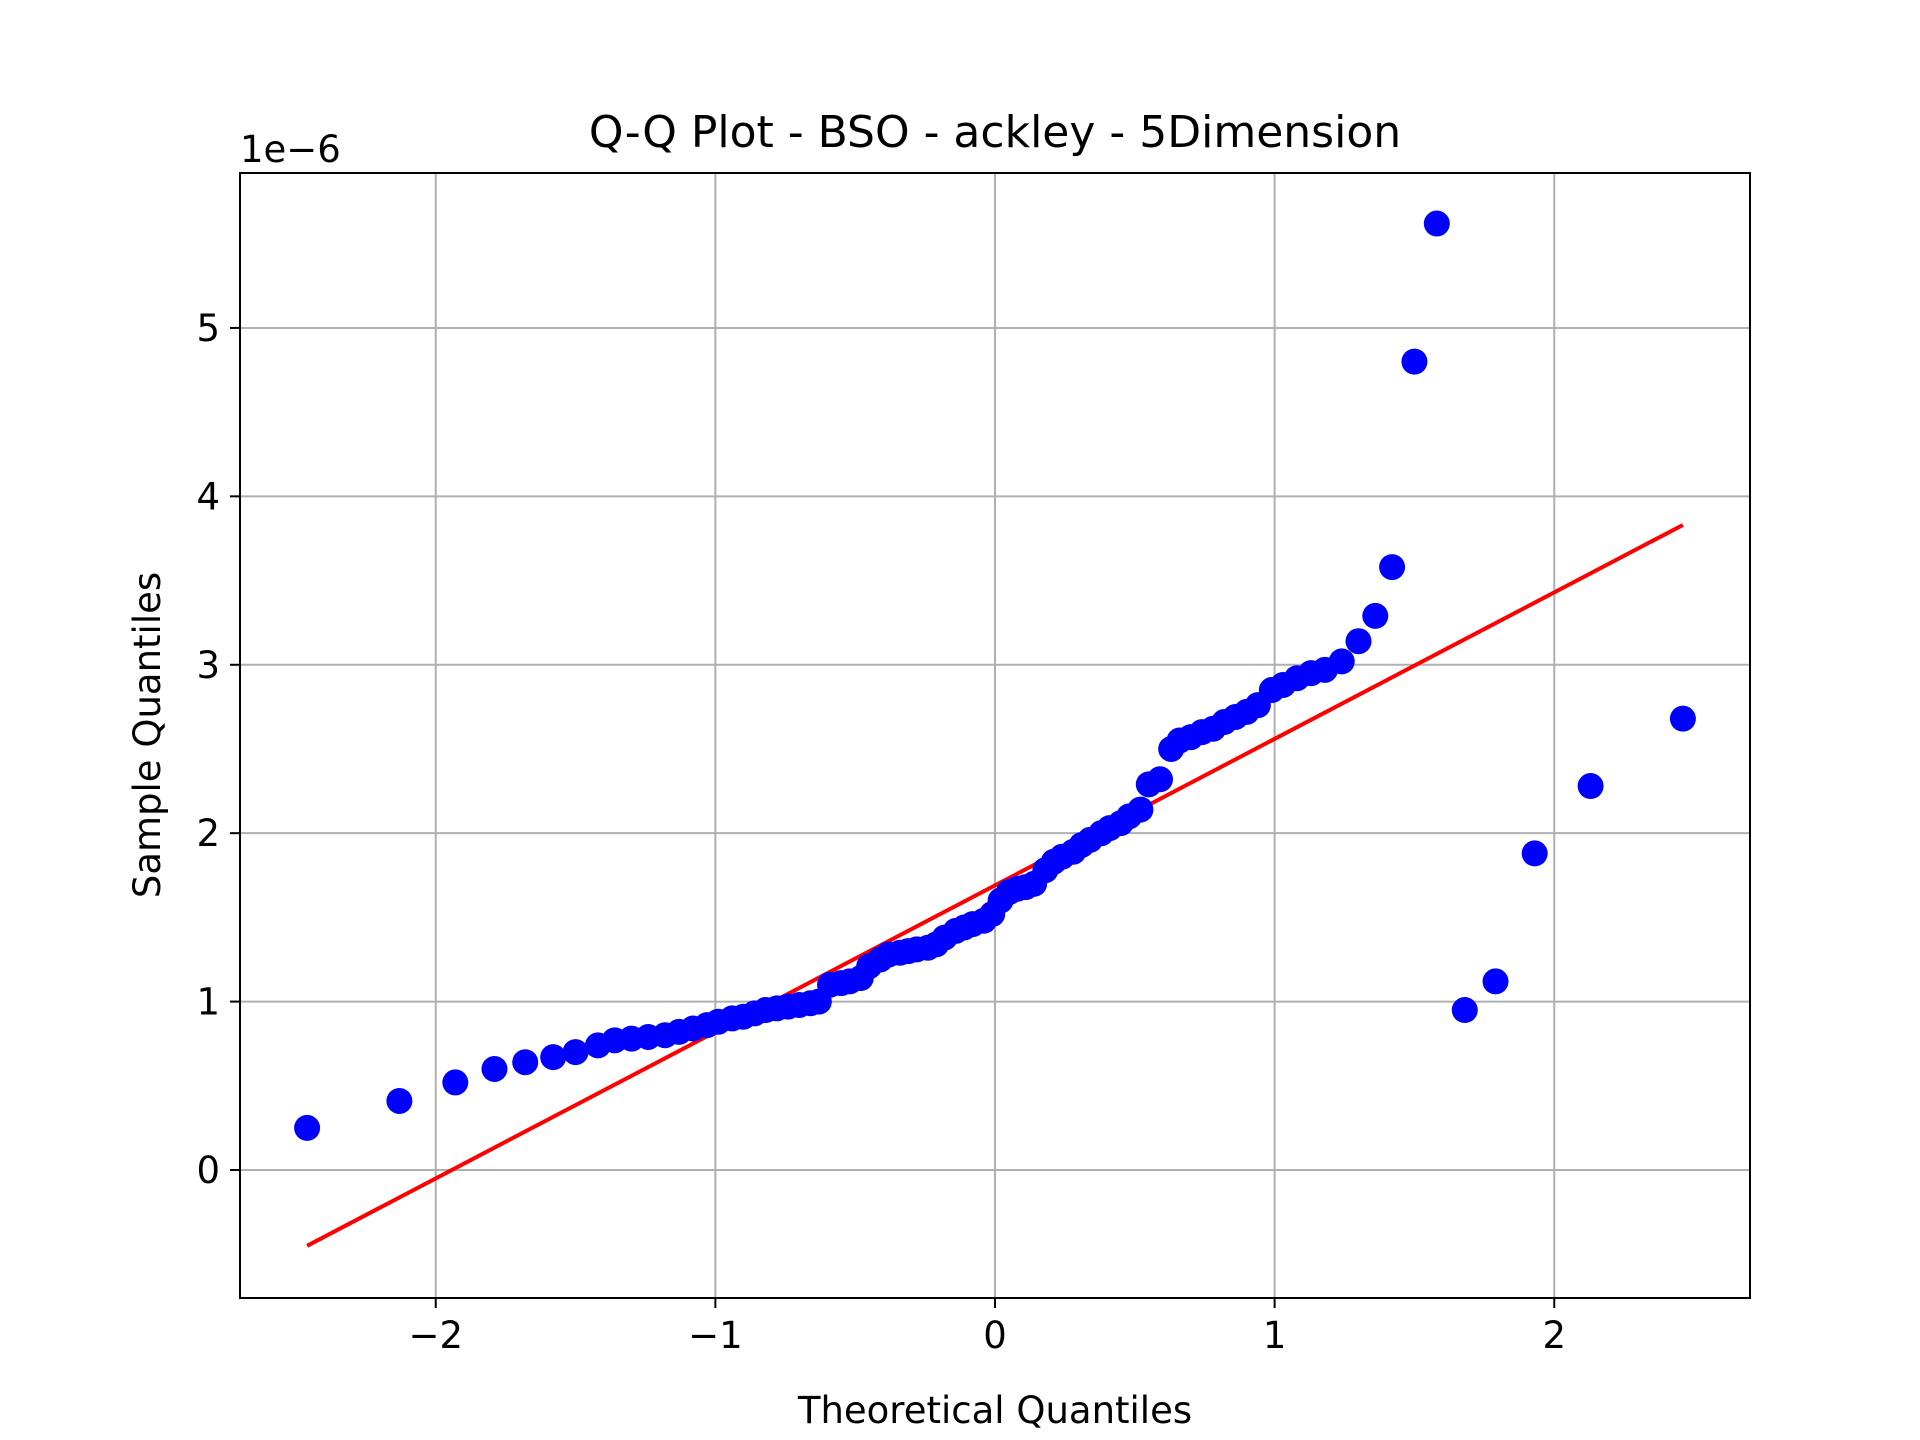  I want to click on y-tick-label: 5, so click(208, 328).